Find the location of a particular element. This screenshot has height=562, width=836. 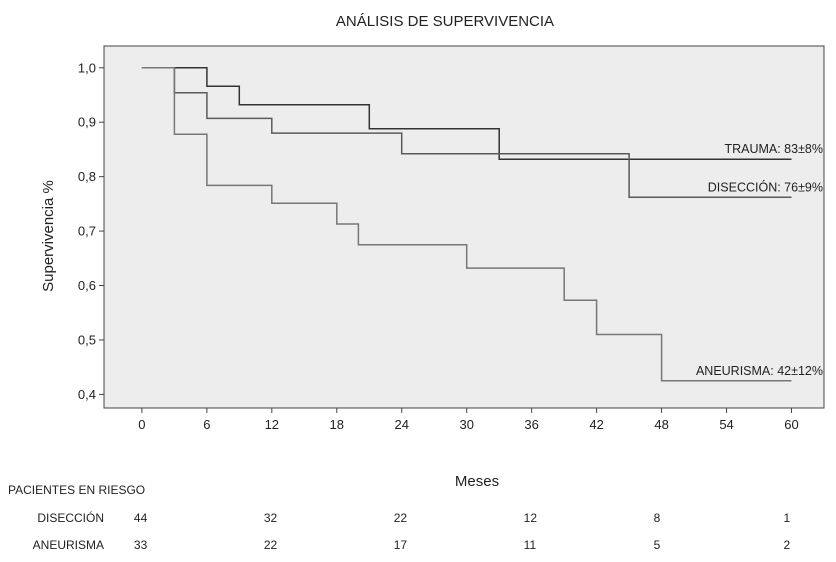

risk-table-title: PACIENTES EN RIESGO is located at coordinates (76, 490).